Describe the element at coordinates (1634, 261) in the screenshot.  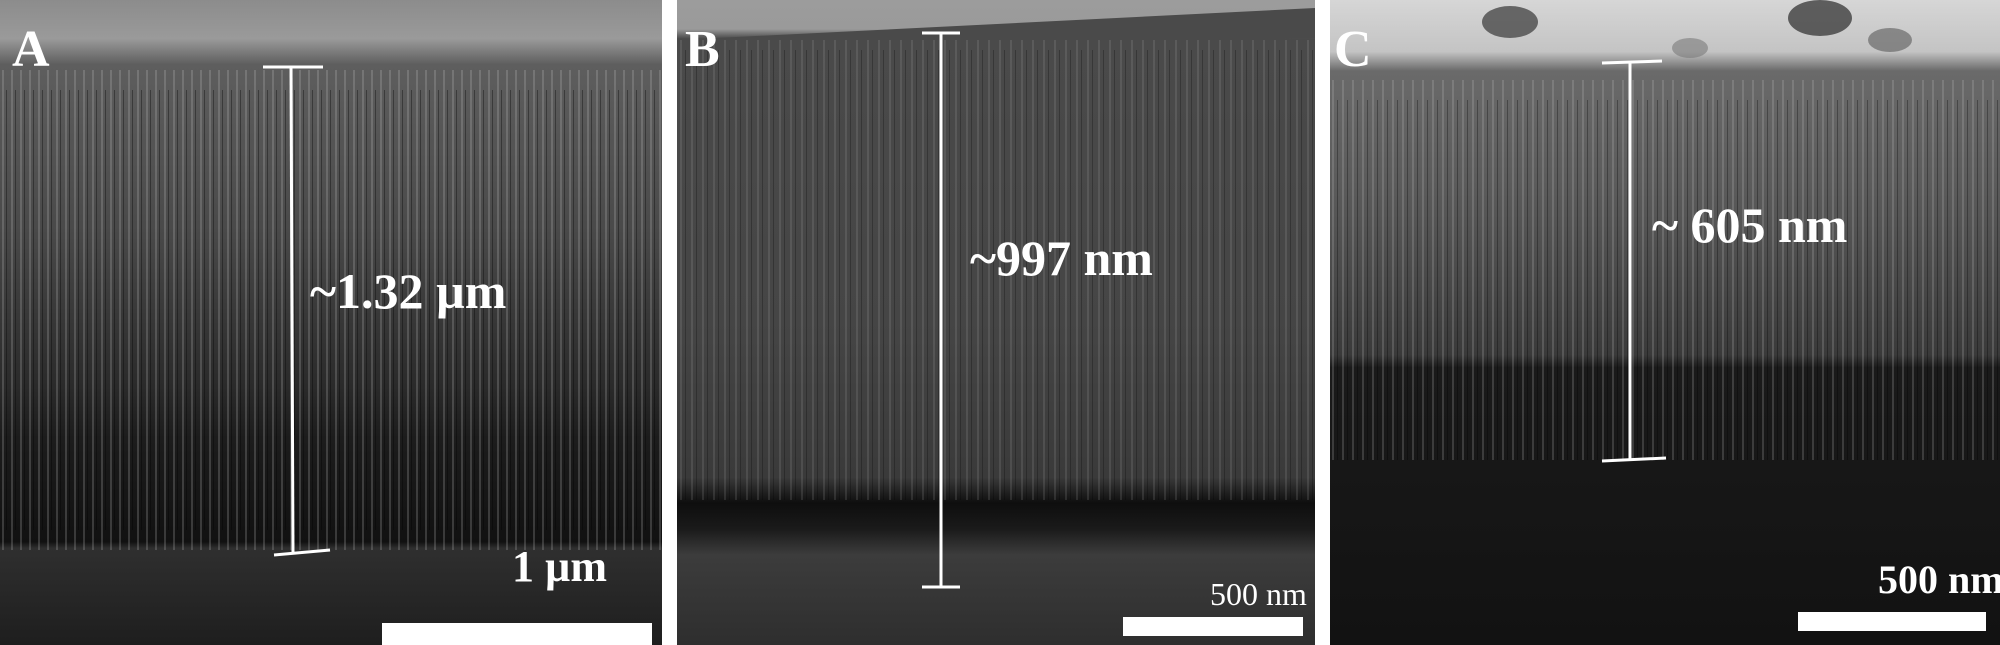
I see `thickness-marker-c` at that location.